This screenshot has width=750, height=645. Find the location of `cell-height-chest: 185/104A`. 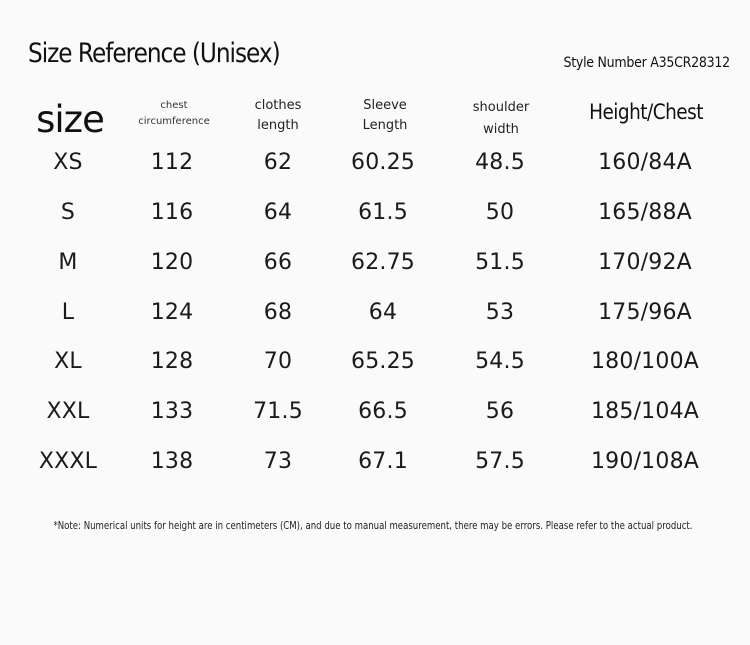

cell-height-chest: 185/104A is located at coordinates (645, 411).